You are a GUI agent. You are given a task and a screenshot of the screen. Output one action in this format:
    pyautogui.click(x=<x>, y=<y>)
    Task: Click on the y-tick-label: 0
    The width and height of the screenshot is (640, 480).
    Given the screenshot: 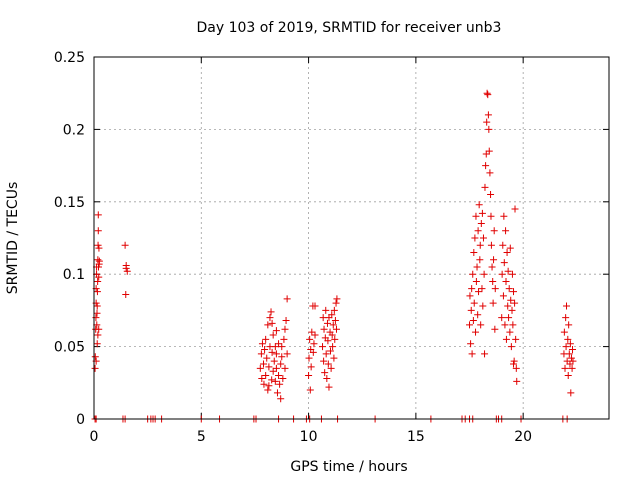 What is the action you would take?
    pyautogui.click(x=80, y=420)
    